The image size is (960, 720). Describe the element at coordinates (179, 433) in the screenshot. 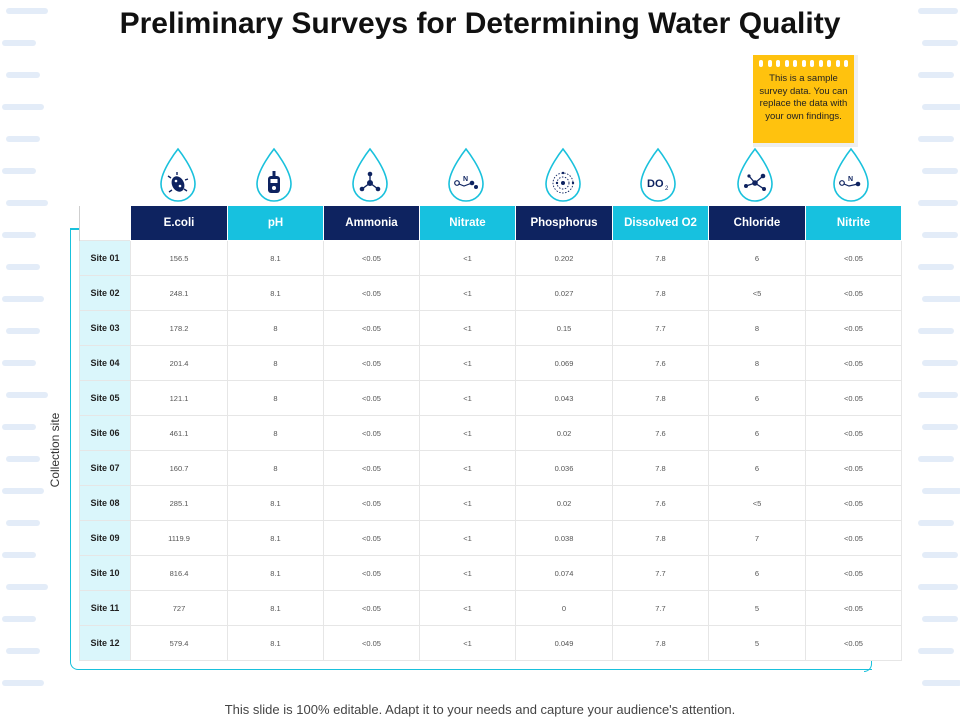

I see `table-cell: 461.1` at that location.